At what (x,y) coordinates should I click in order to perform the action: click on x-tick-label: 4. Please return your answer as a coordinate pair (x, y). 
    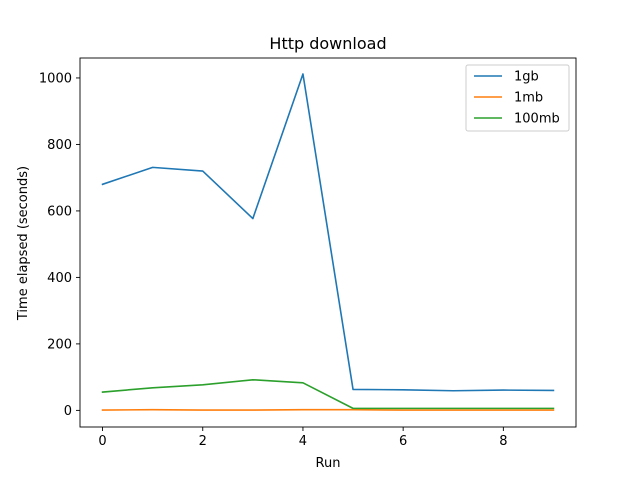
    Looking at the image, I should click on (303, 441).